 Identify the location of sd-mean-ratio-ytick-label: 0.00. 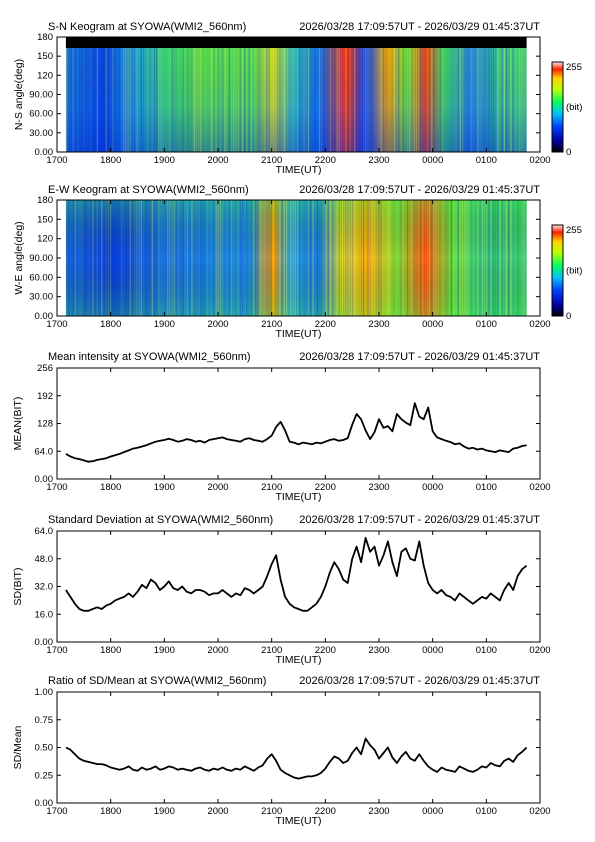
(44, 803).